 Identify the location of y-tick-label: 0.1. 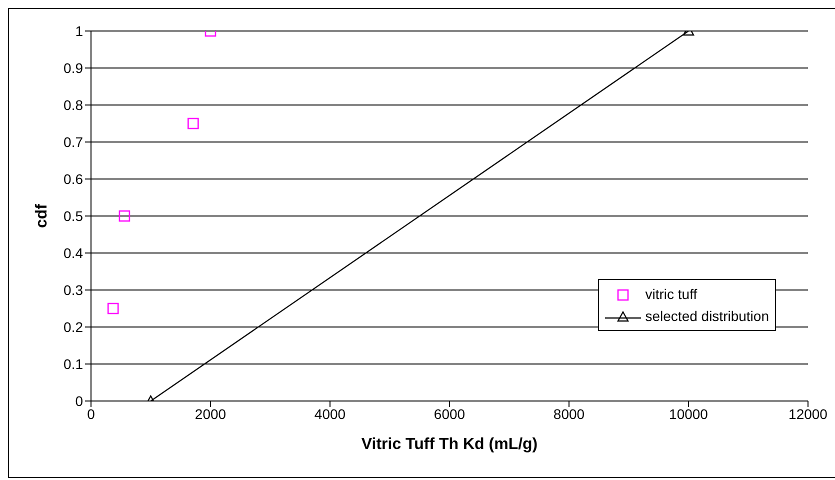
(74, 364).